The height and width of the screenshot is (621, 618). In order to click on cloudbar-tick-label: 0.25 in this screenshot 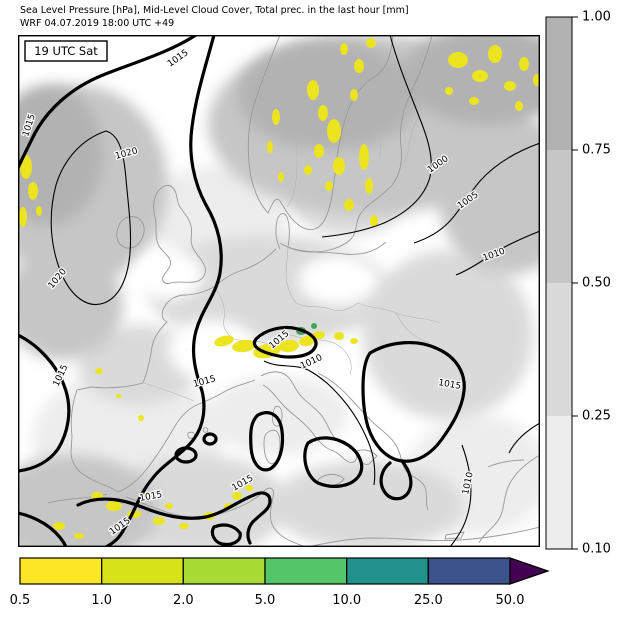, I will do `click(596, 416)`.